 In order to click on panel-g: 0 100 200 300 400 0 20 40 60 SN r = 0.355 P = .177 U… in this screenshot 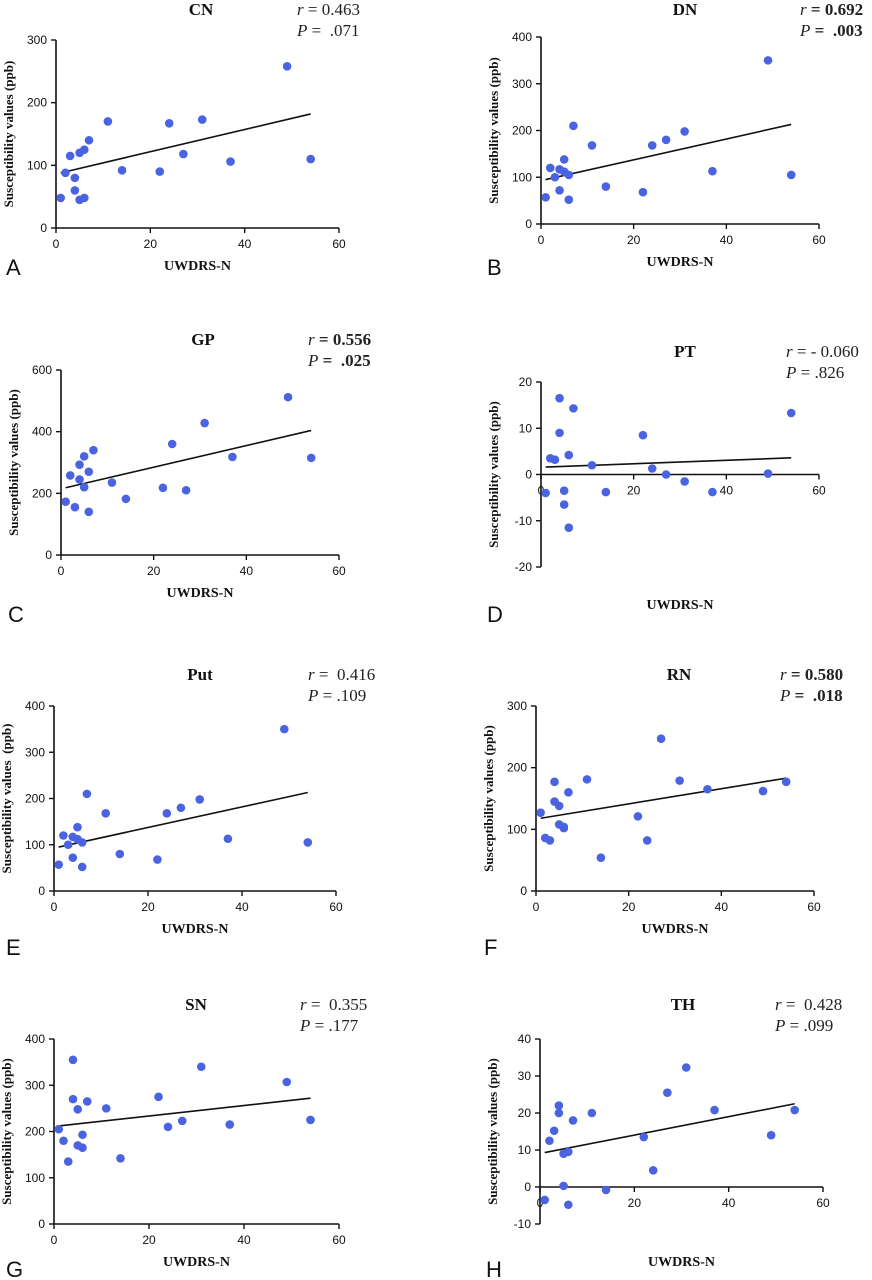, I will do `click(183, 1137)`.